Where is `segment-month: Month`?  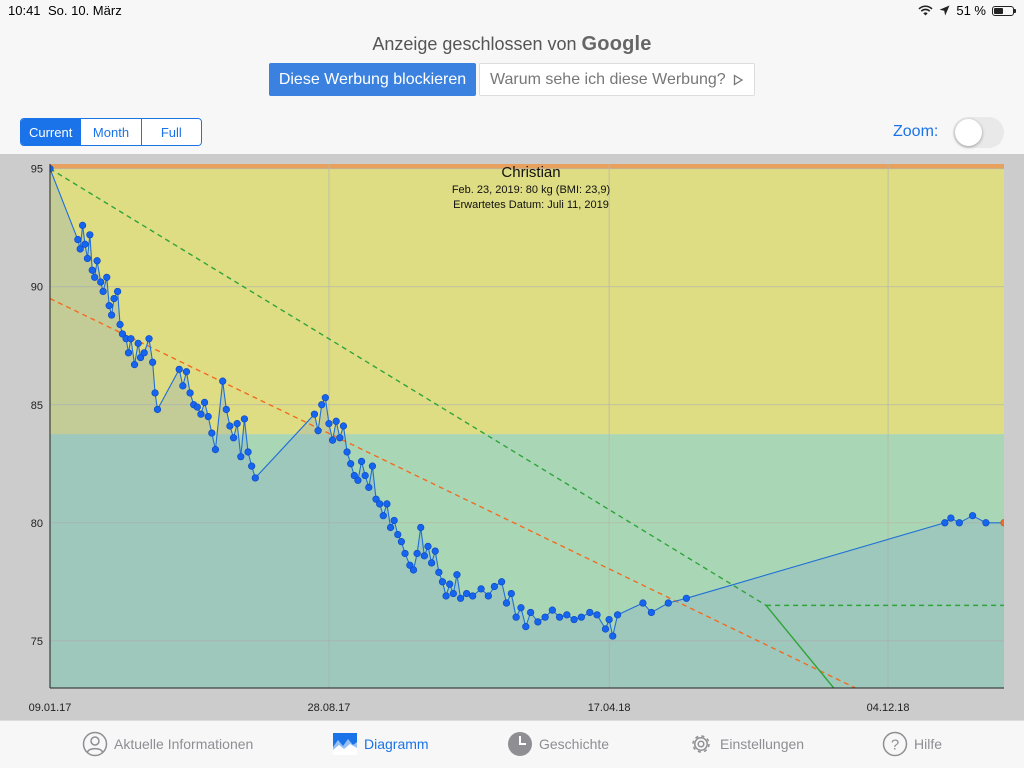
segment-month: Month is located at coordinates (110, 132).